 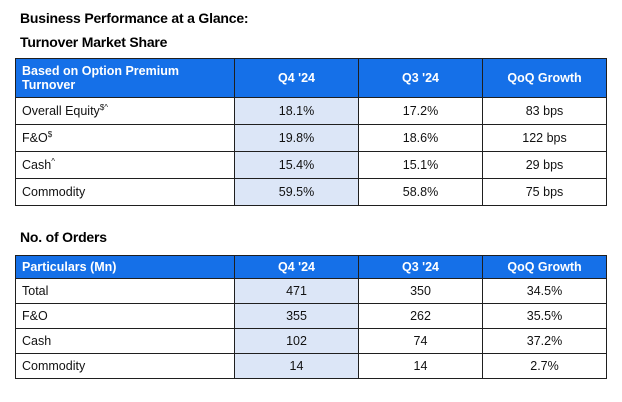 What do you see at coordinates (134, 18) in the screenshot?
I see `page-heading: Business Performance at a Glance:` at bounding box center [134, 18].